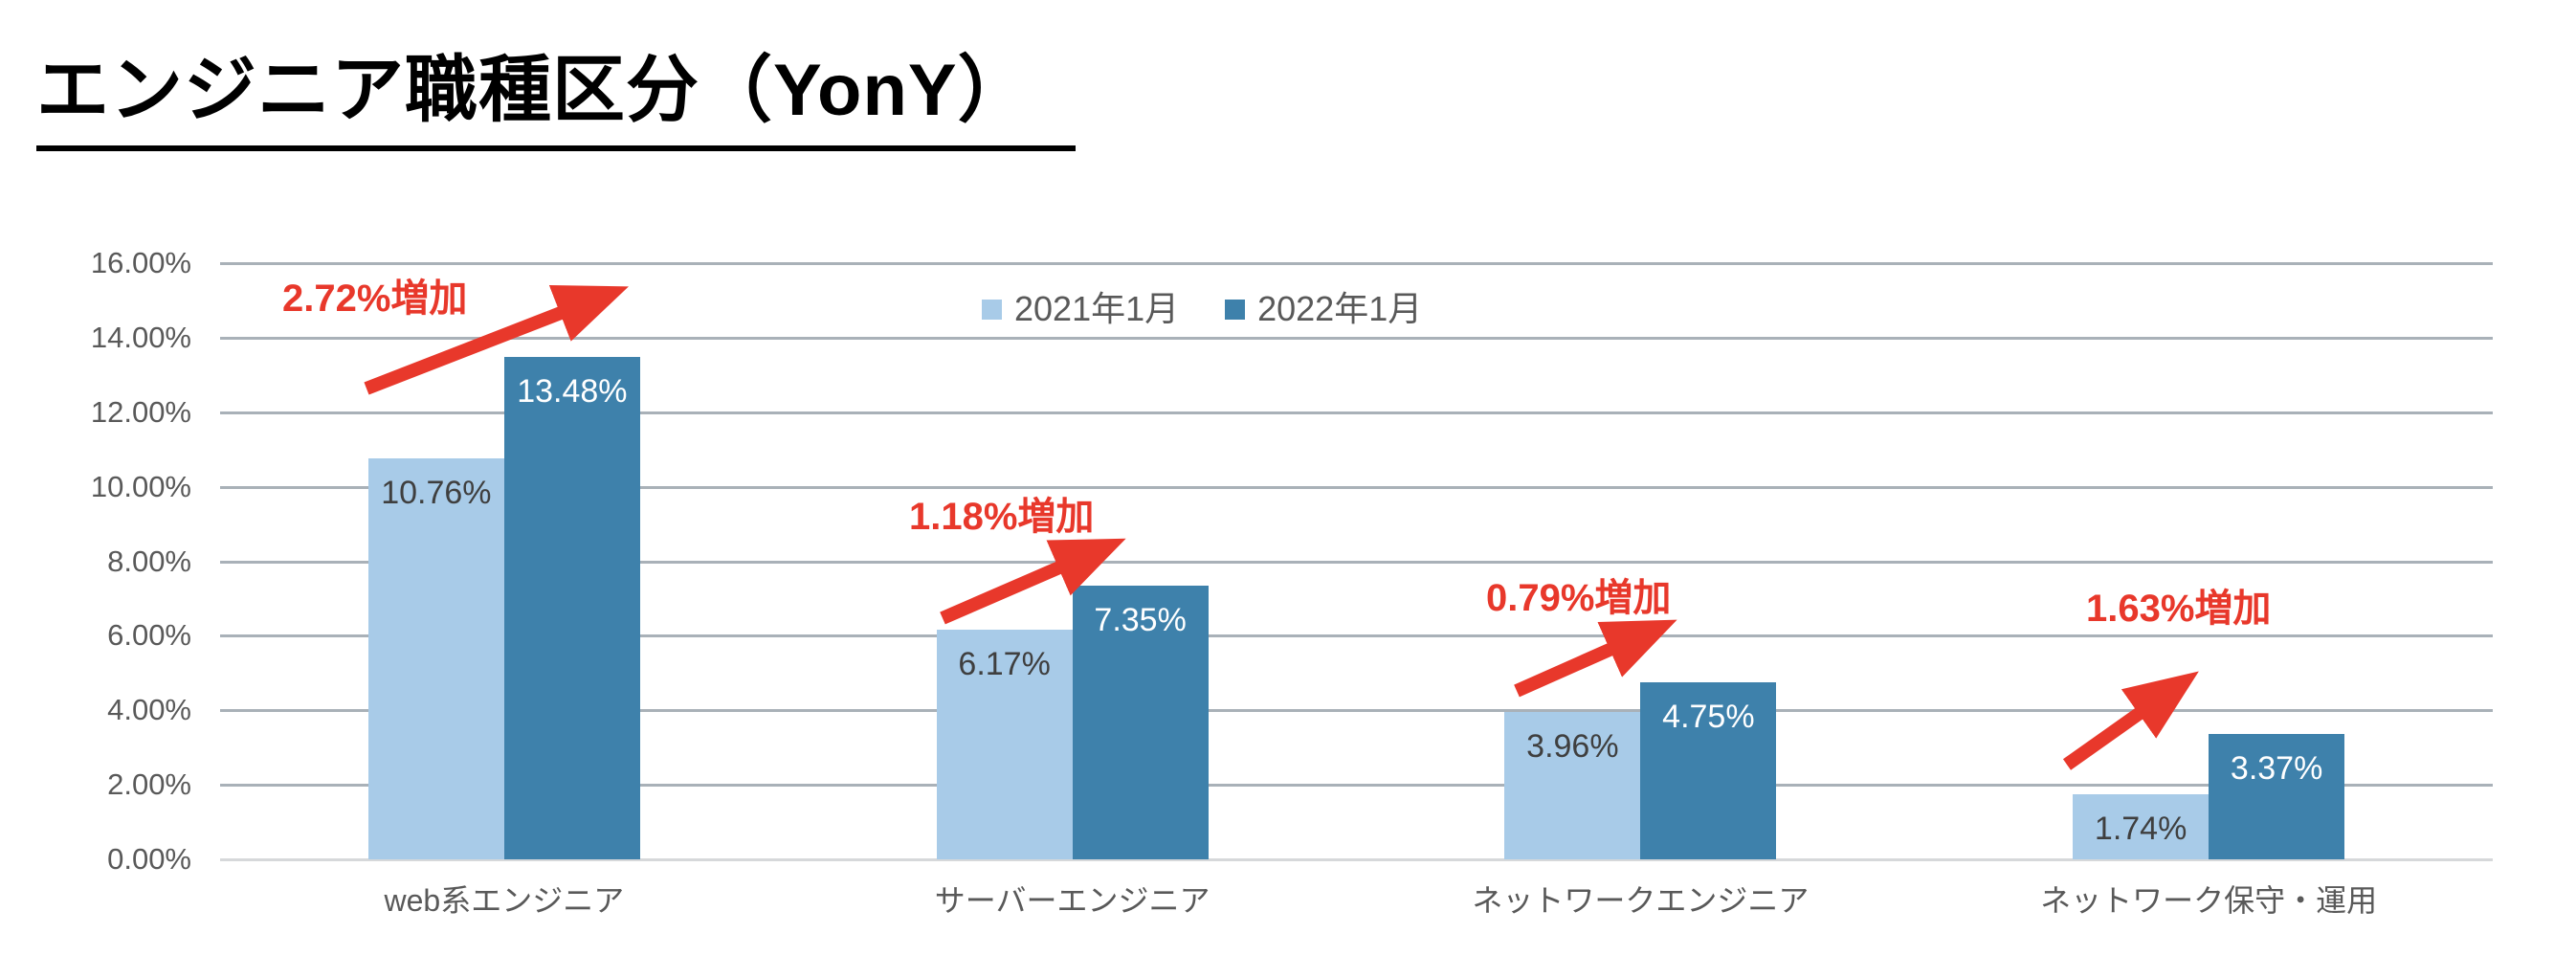  What do you see at coordinates (2140, 829) in the screenshot?
I see `bar-label-series0-cat3: 1.74%` at bounding box center [2140, 829].